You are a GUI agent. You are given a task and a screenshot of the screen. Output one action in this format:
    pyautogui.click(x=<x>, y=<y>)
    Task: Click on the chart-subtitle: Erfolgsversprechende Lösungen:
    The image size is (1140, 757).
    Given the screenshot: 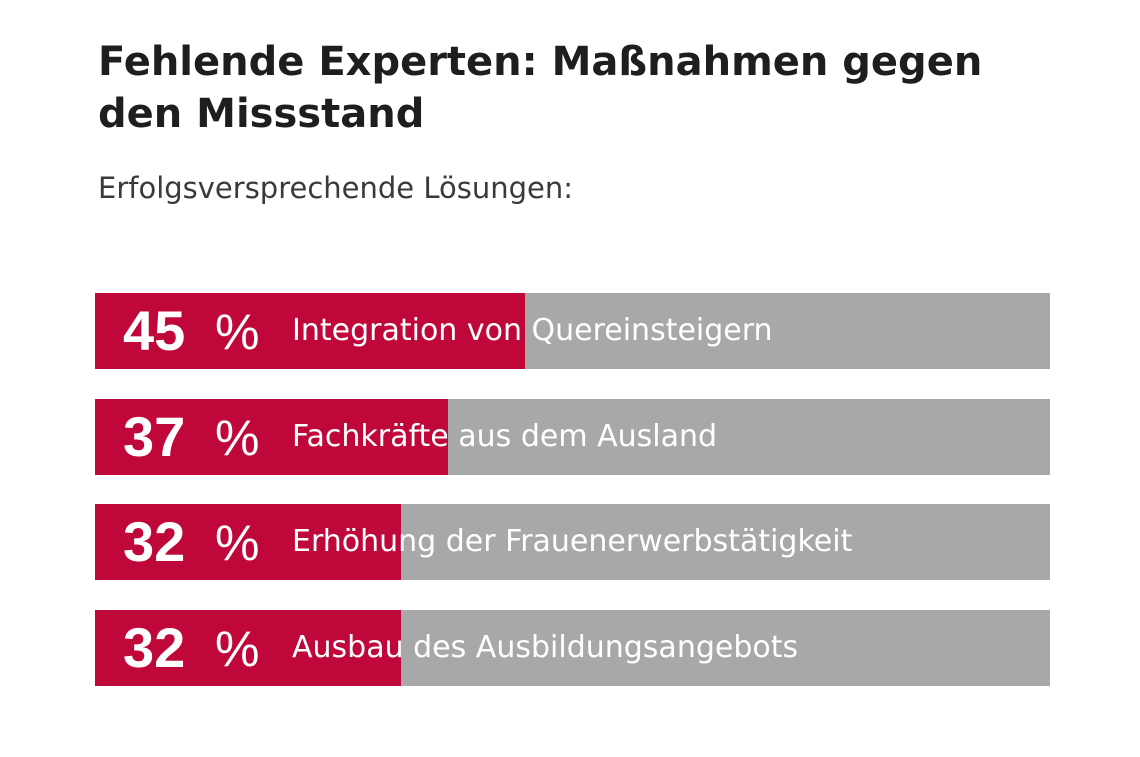 What is the action you would take?
    pyautogui.click(x=336, y=188)
    